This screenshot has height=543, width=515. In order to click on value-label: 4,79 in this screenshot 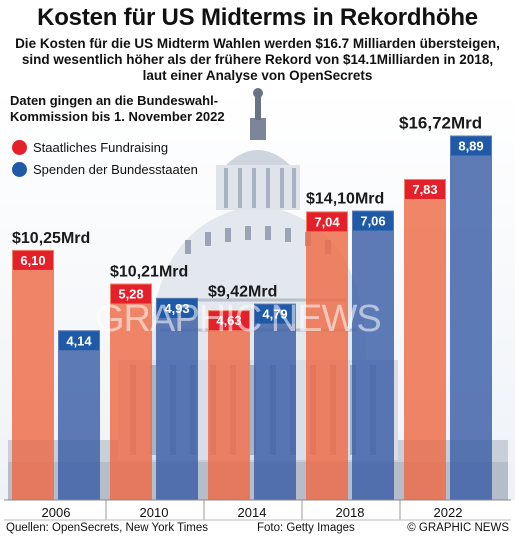, I will do `click(274, 314)`.